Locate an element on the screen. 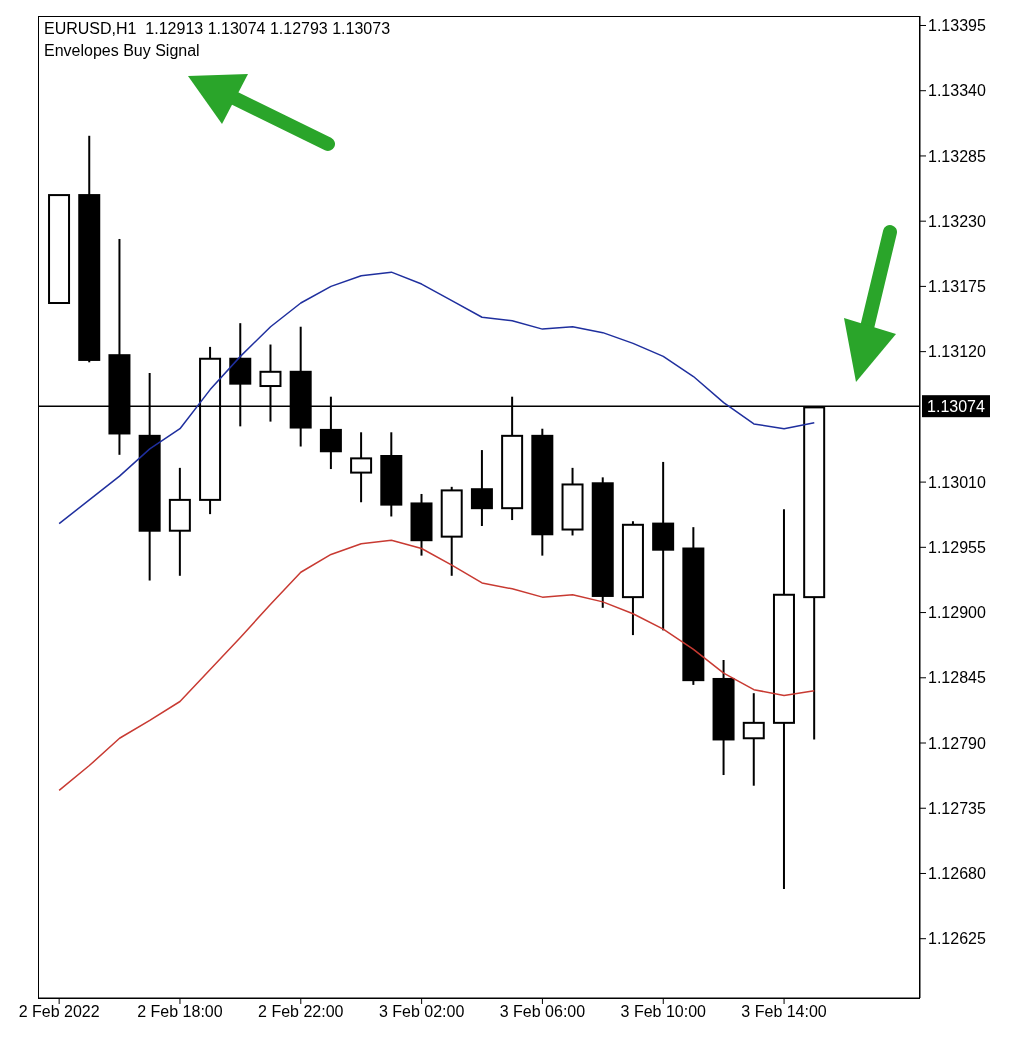  x-tick-label: 2 Feb 22:00 is located at coordinates (301, 1012).